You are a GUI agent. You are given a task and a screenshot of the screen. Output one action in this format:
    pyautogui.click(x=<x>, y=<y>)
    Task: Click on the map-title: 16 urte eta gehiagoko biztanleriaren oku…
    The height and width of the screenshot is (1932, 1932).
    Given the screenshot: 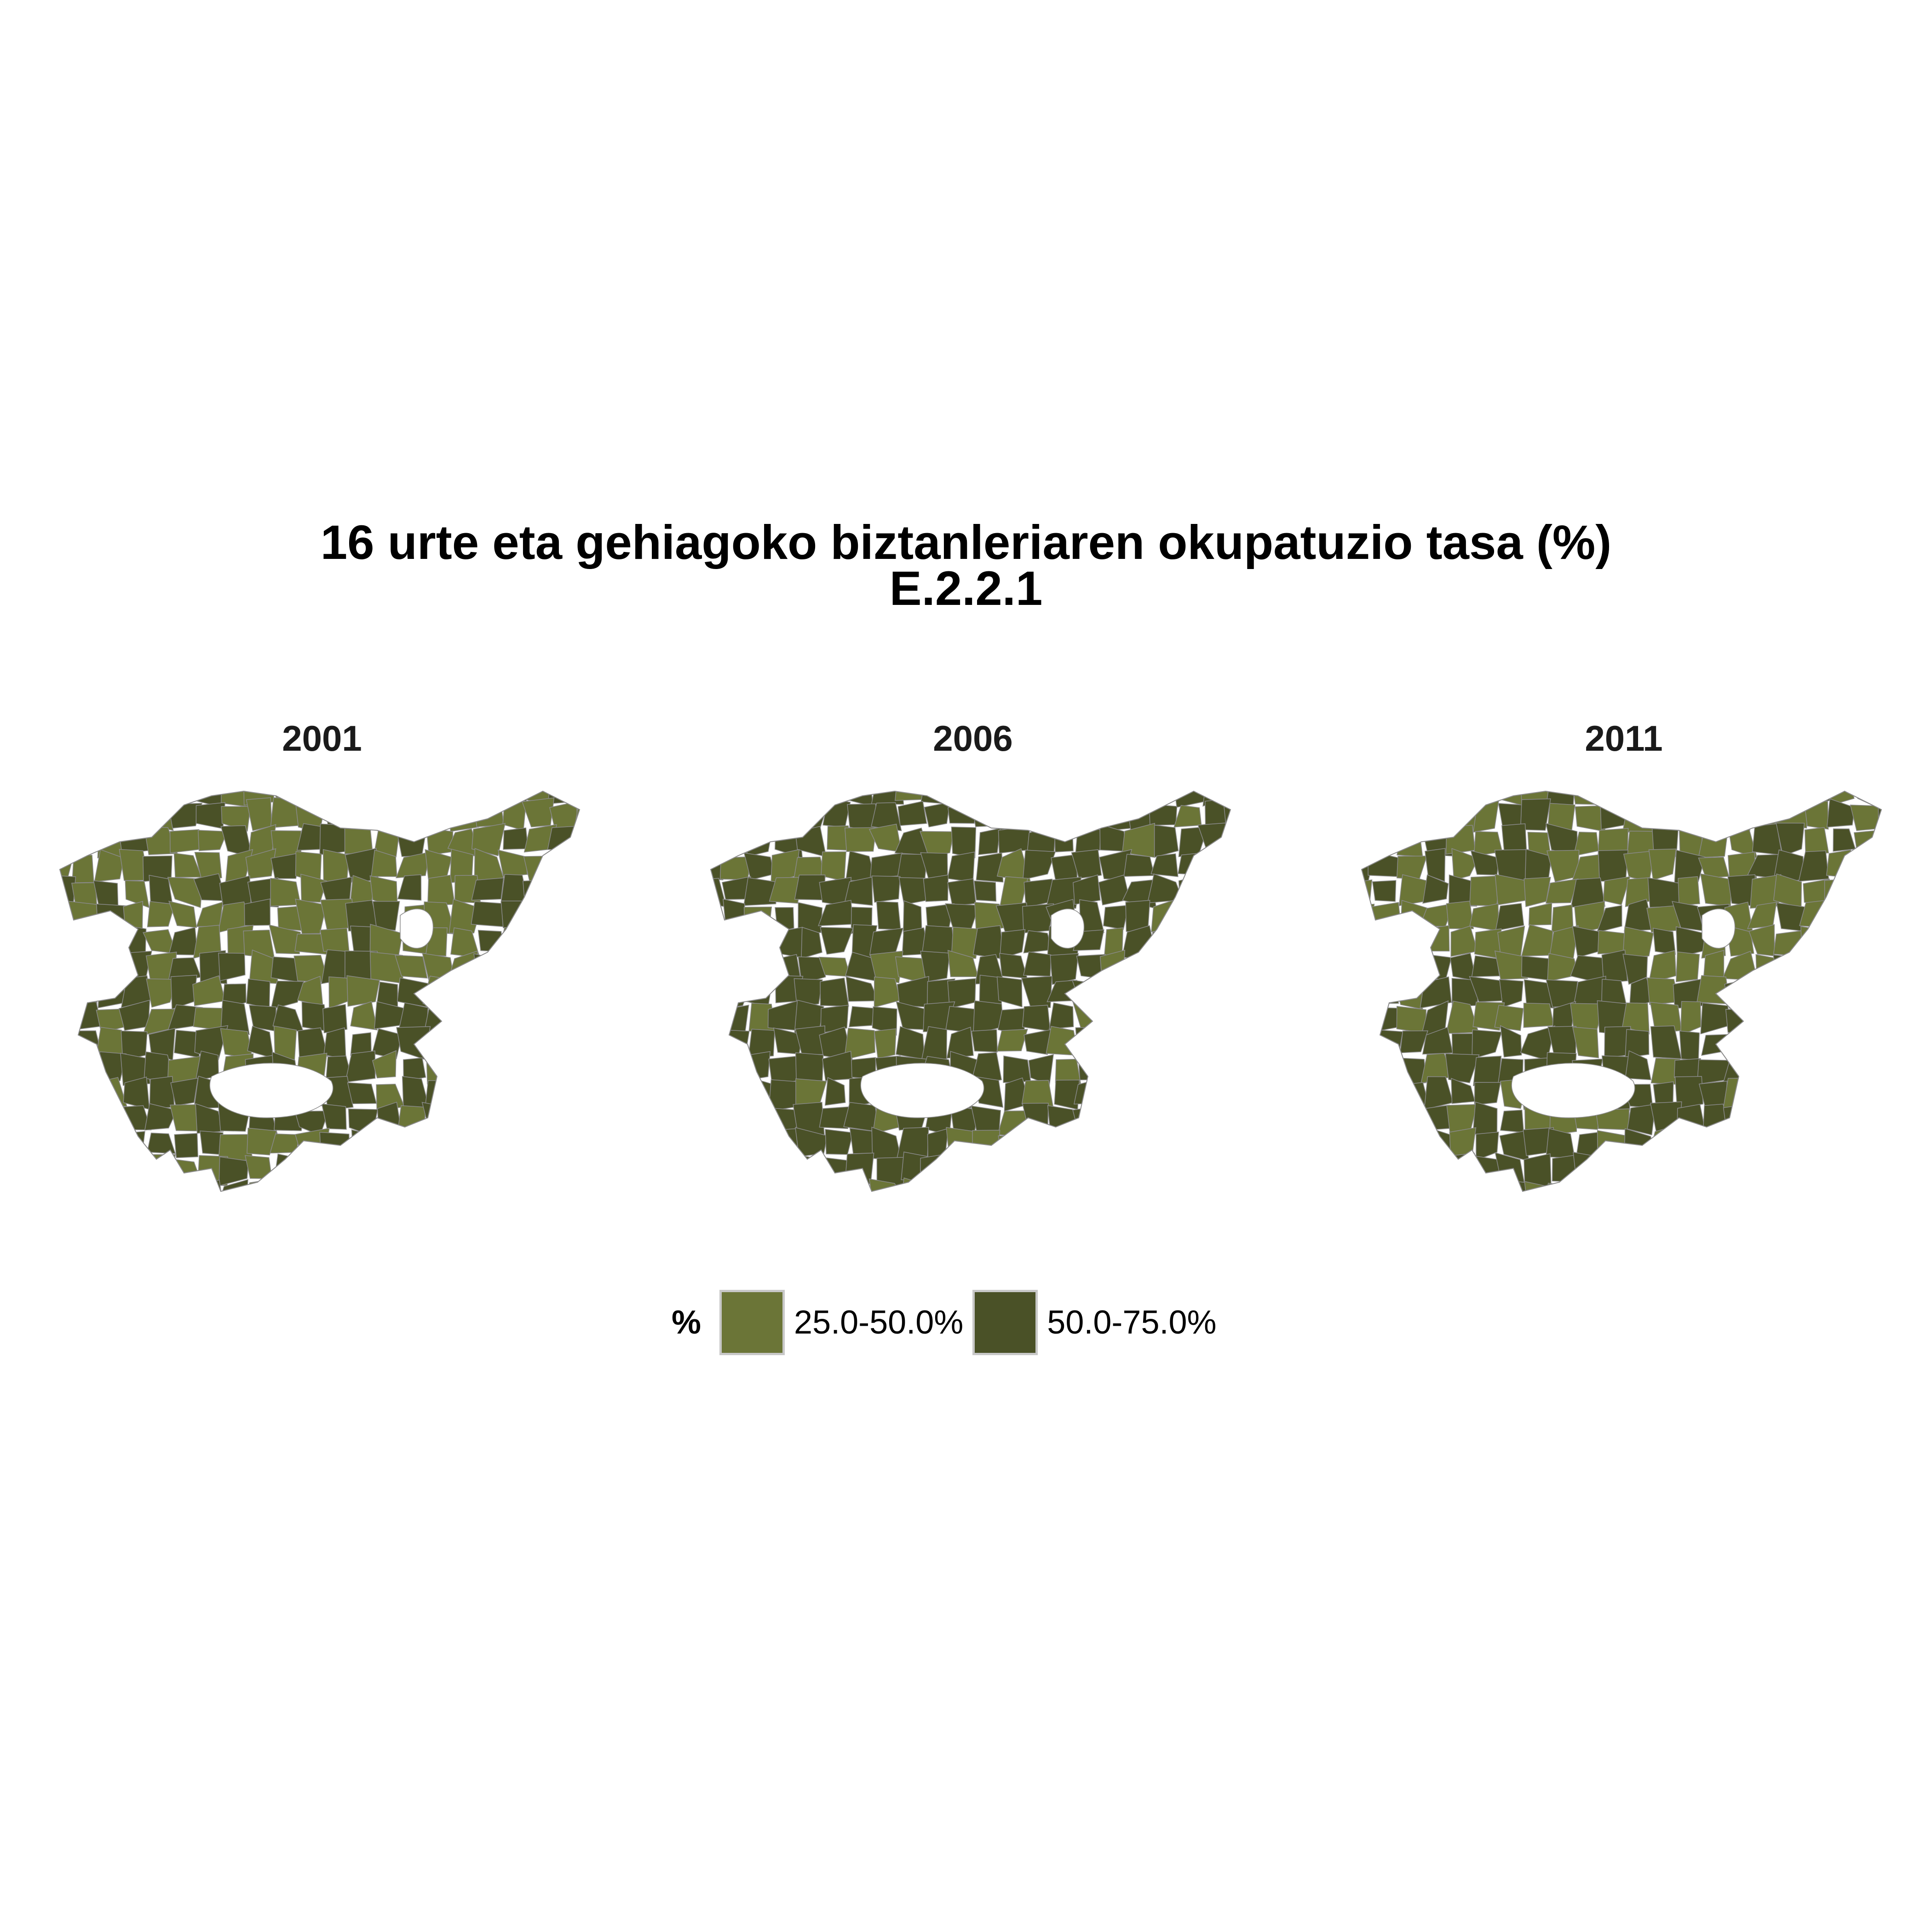 What is the action you would take?
    pyautogui.click(x=966, y=565)
    